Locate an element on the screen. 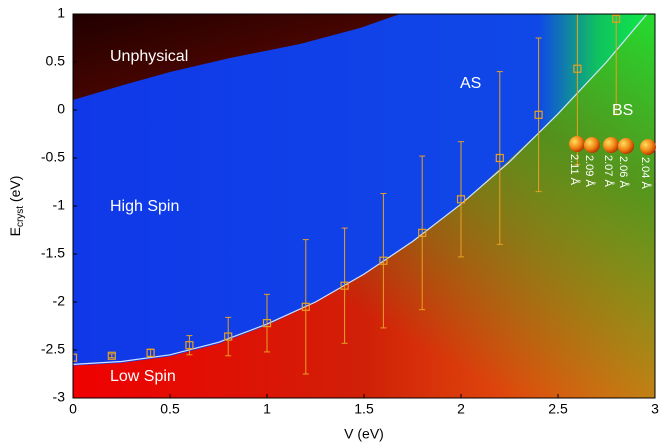  y-axis-label: Ecryst (eV) is located at coordinates (16, 206).